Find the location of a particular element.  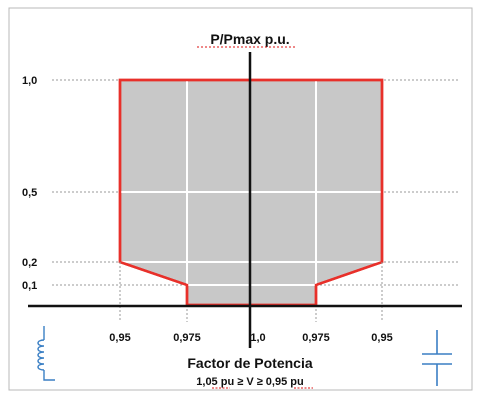

y-tick-label: 0,5 is located at coordinates (29, 193).